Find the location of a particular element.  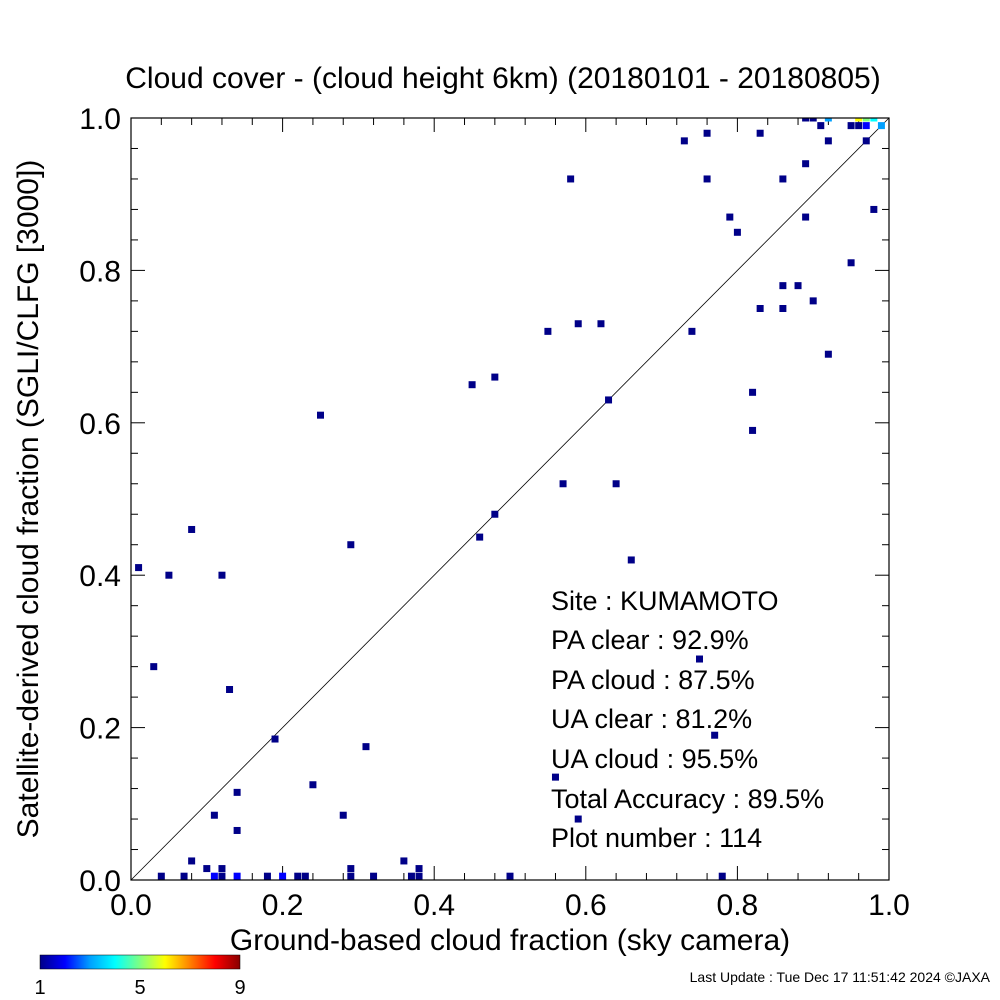

stat-plot-number: Plot number : 114 is located at coordinates (656, 838).